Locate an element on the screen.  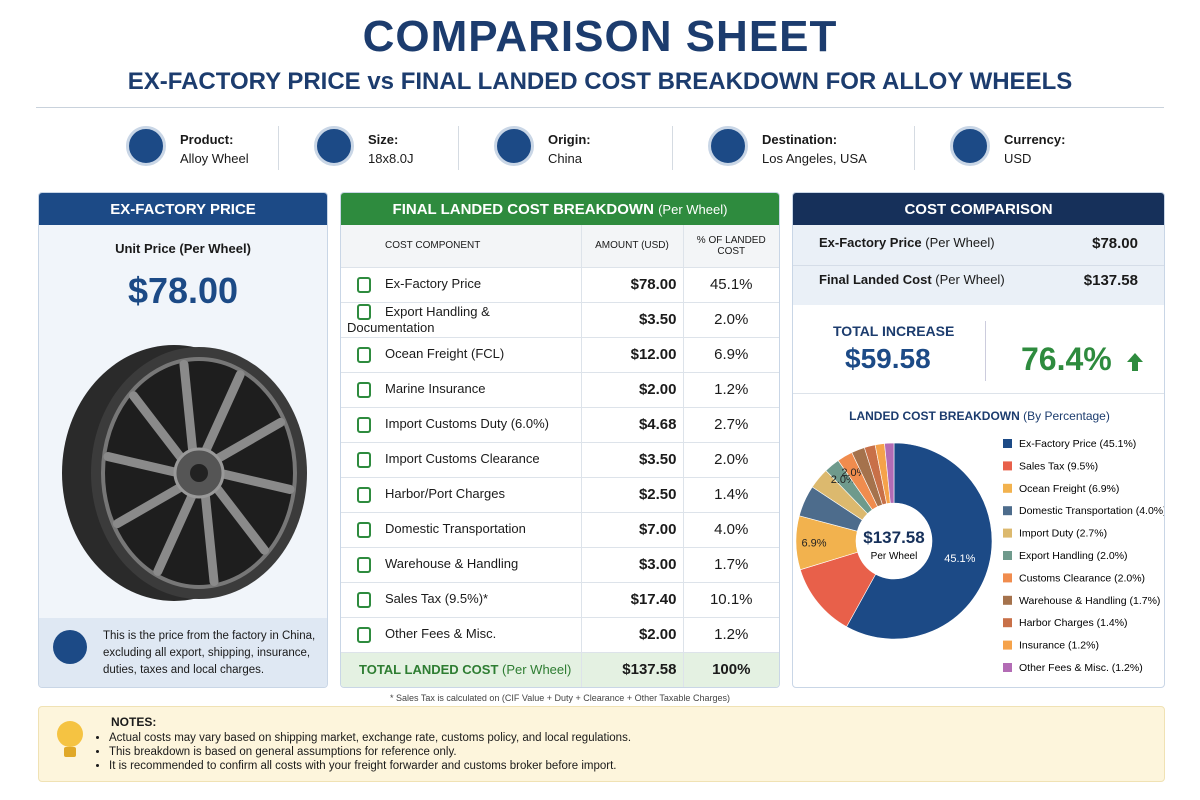
panel-title: FINAL LANDED COST BREAKDOWN is located at coordinates (523, 209).